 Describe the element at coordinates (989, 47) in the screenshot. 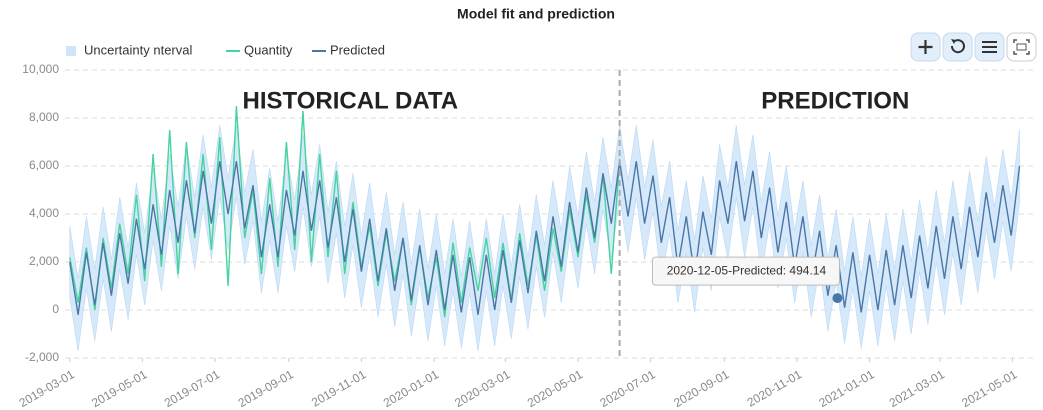

I see `menu-button` at that location.